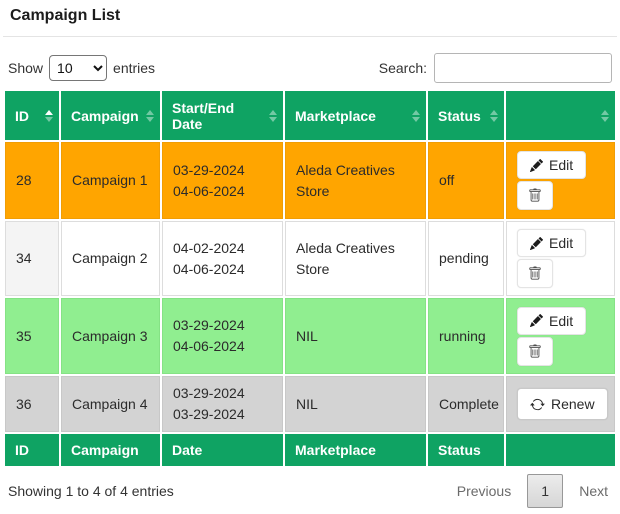 The height and width of the screenshot is (514, 620). I want to click on footer-header-row: ID Campaign Date Marketplace Status, so click(310, 450).